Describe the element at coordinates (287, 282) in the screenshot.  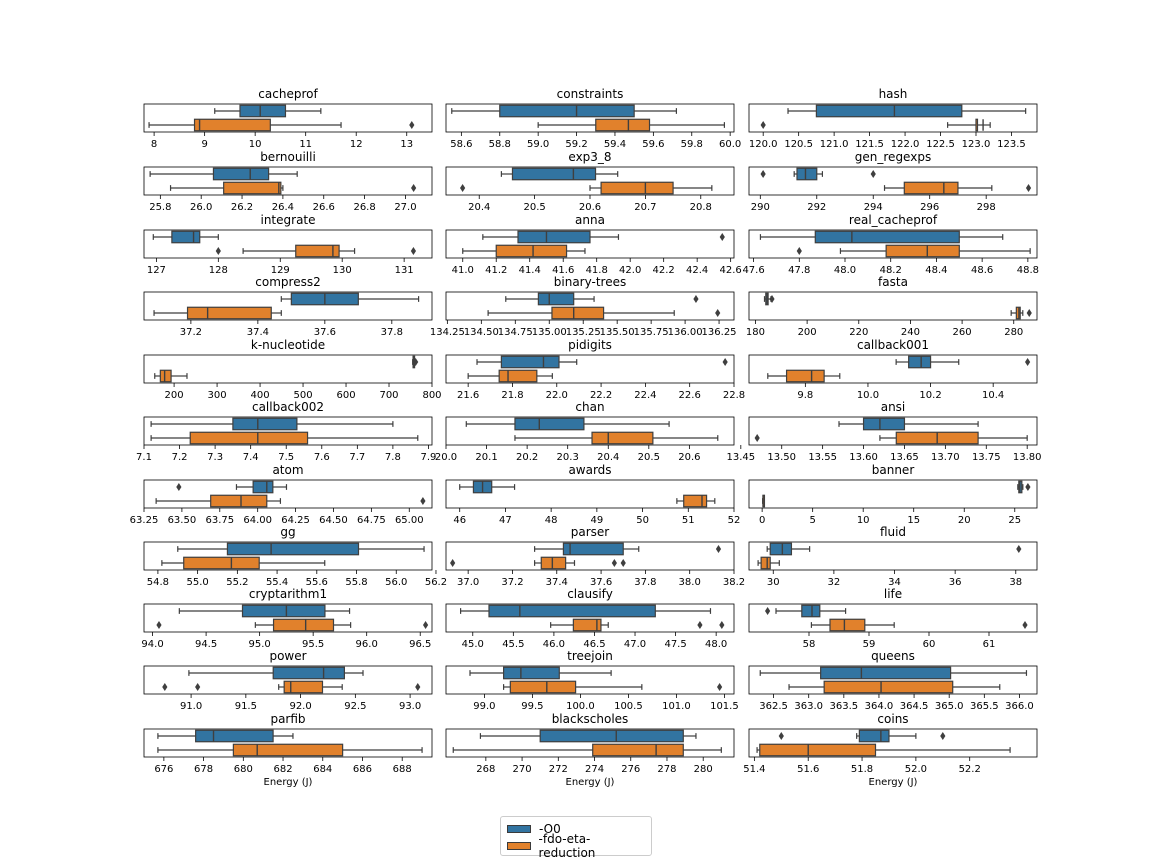
I see `panel-title: compress2` at that location.